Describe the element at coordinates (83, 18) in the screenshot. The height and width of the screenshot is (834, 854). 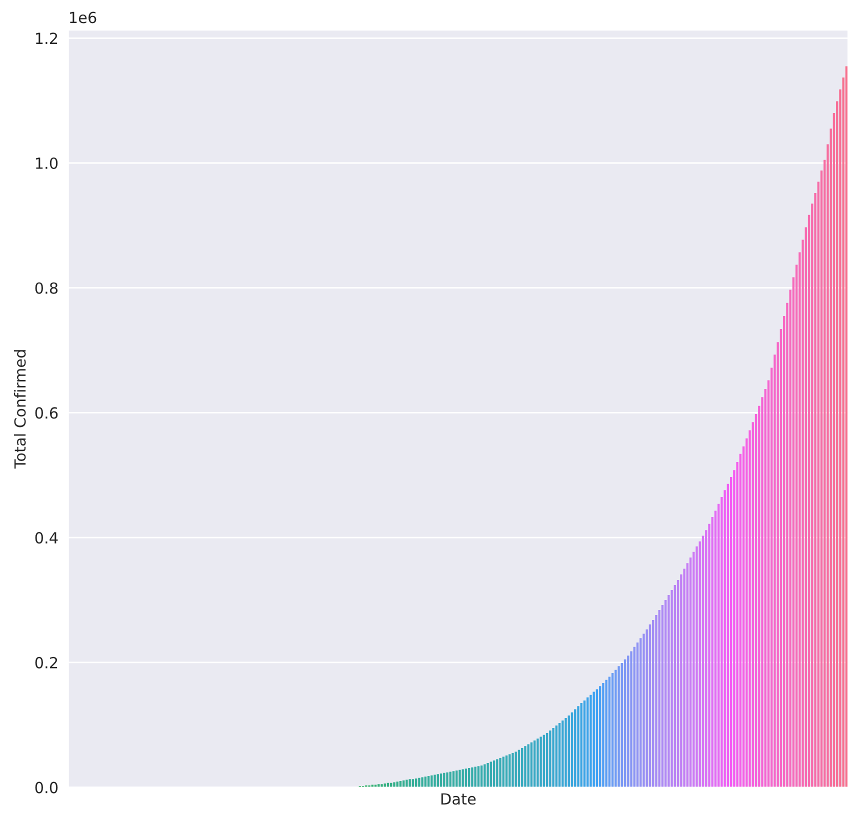
I see `text: 1e6` at that location.